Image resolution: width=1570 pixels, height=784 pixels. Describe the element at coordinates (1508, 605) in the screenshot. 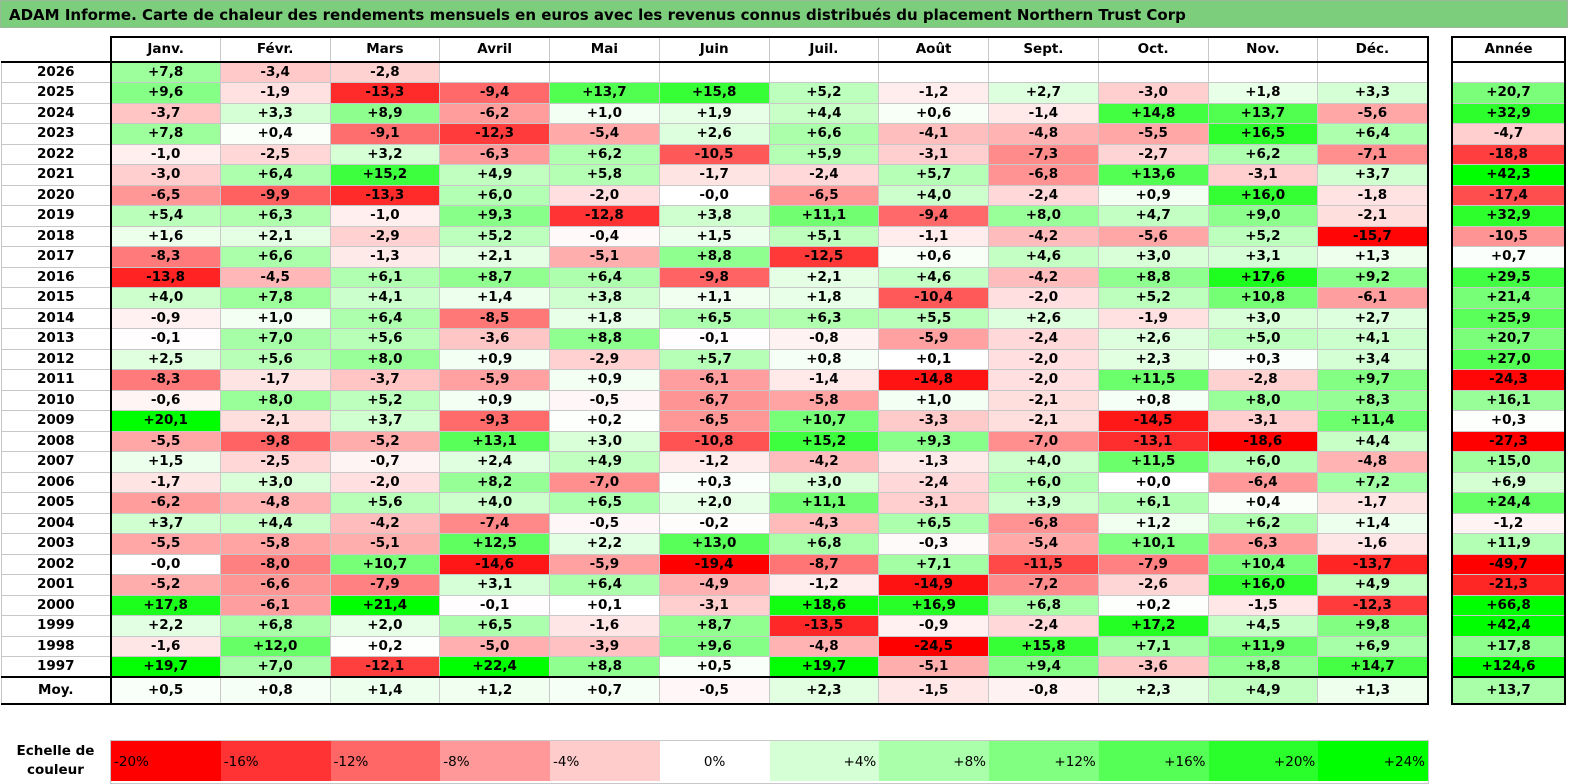

I see `annual-row: +66,8` at that location.